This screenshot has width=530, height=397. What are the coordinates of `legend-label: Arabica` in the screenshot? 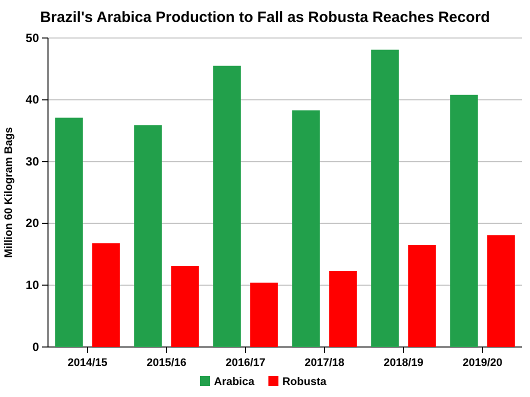 It's located at (235, 382).